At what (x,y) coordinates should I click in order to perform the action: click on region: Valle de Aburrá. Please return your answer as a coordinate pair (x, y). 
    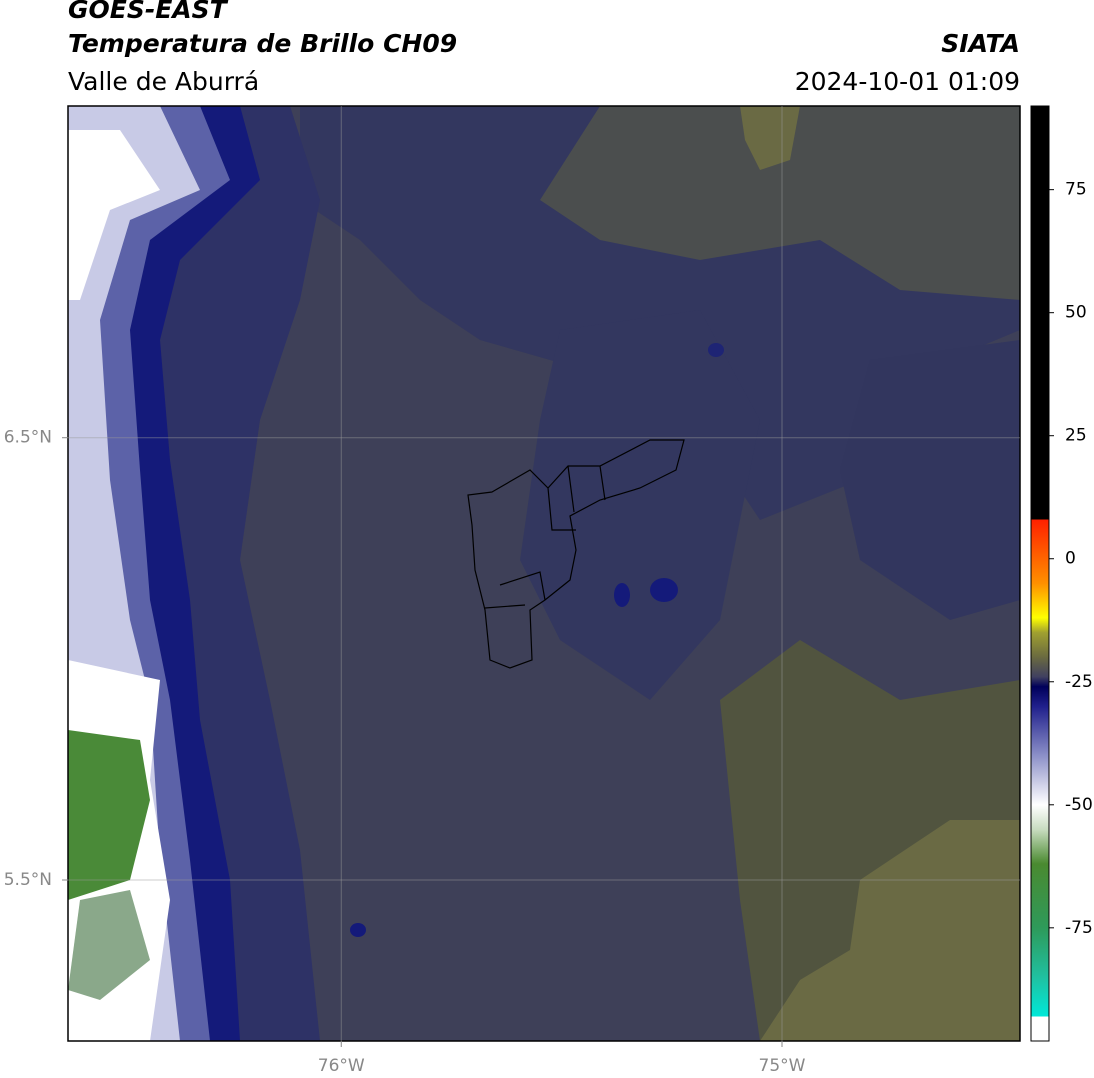
    Looking at the image, I should click on (163, 81).